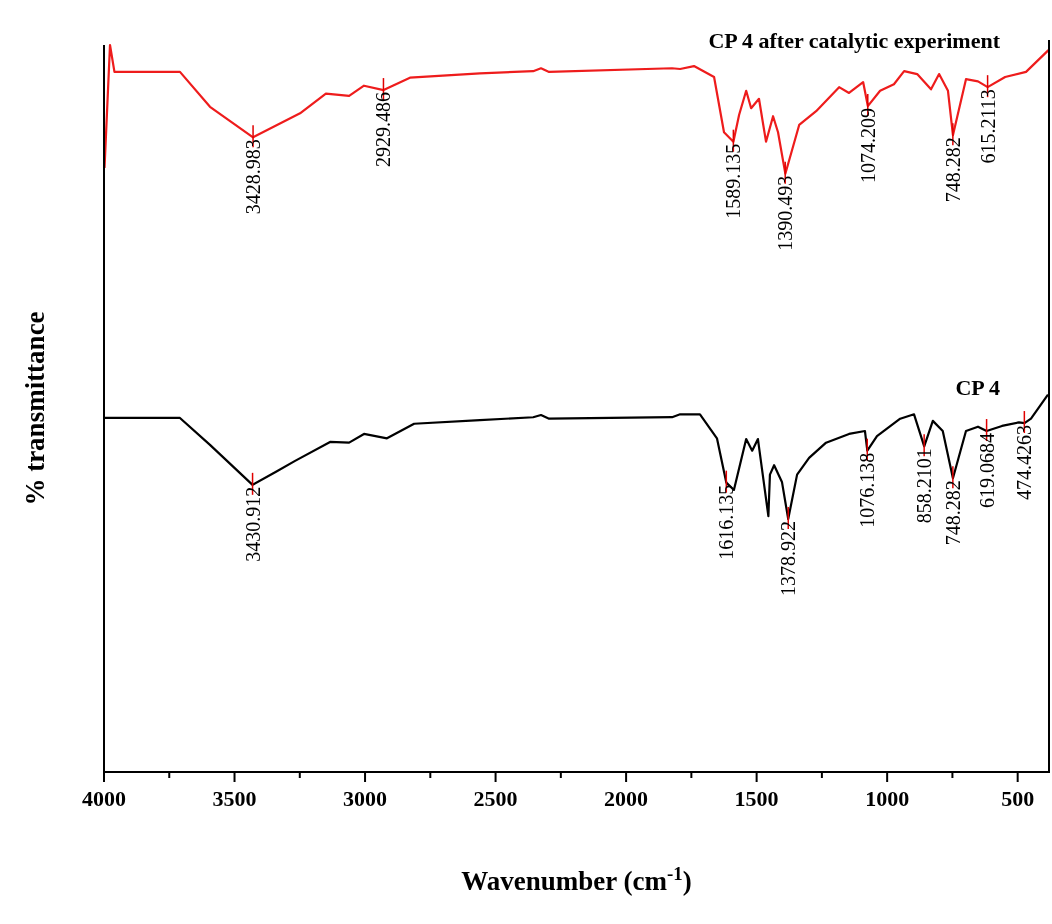 This screenshot has height=924, width=1052. Describe the element at coordinates (253, 177) in the screenshot. I see `annotation: 3428.983` at that location.